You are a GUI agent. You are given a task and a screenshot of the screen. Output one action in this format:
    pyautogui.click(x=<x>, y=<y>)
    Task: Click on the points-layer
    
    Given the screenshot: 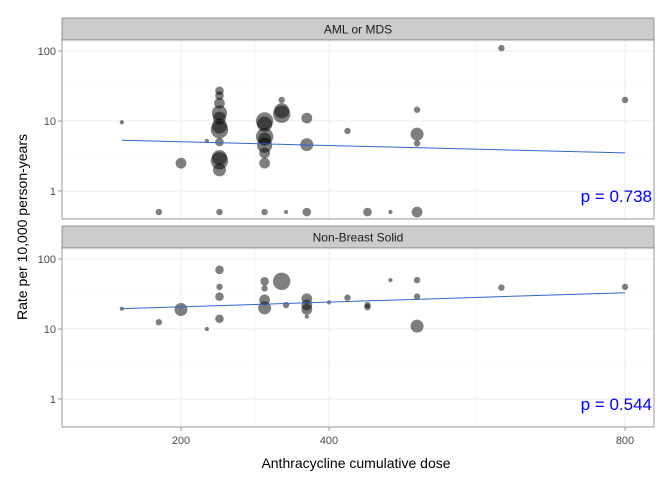 What is the action you would take?
    pyautogui.click(x=374, y=299)
    